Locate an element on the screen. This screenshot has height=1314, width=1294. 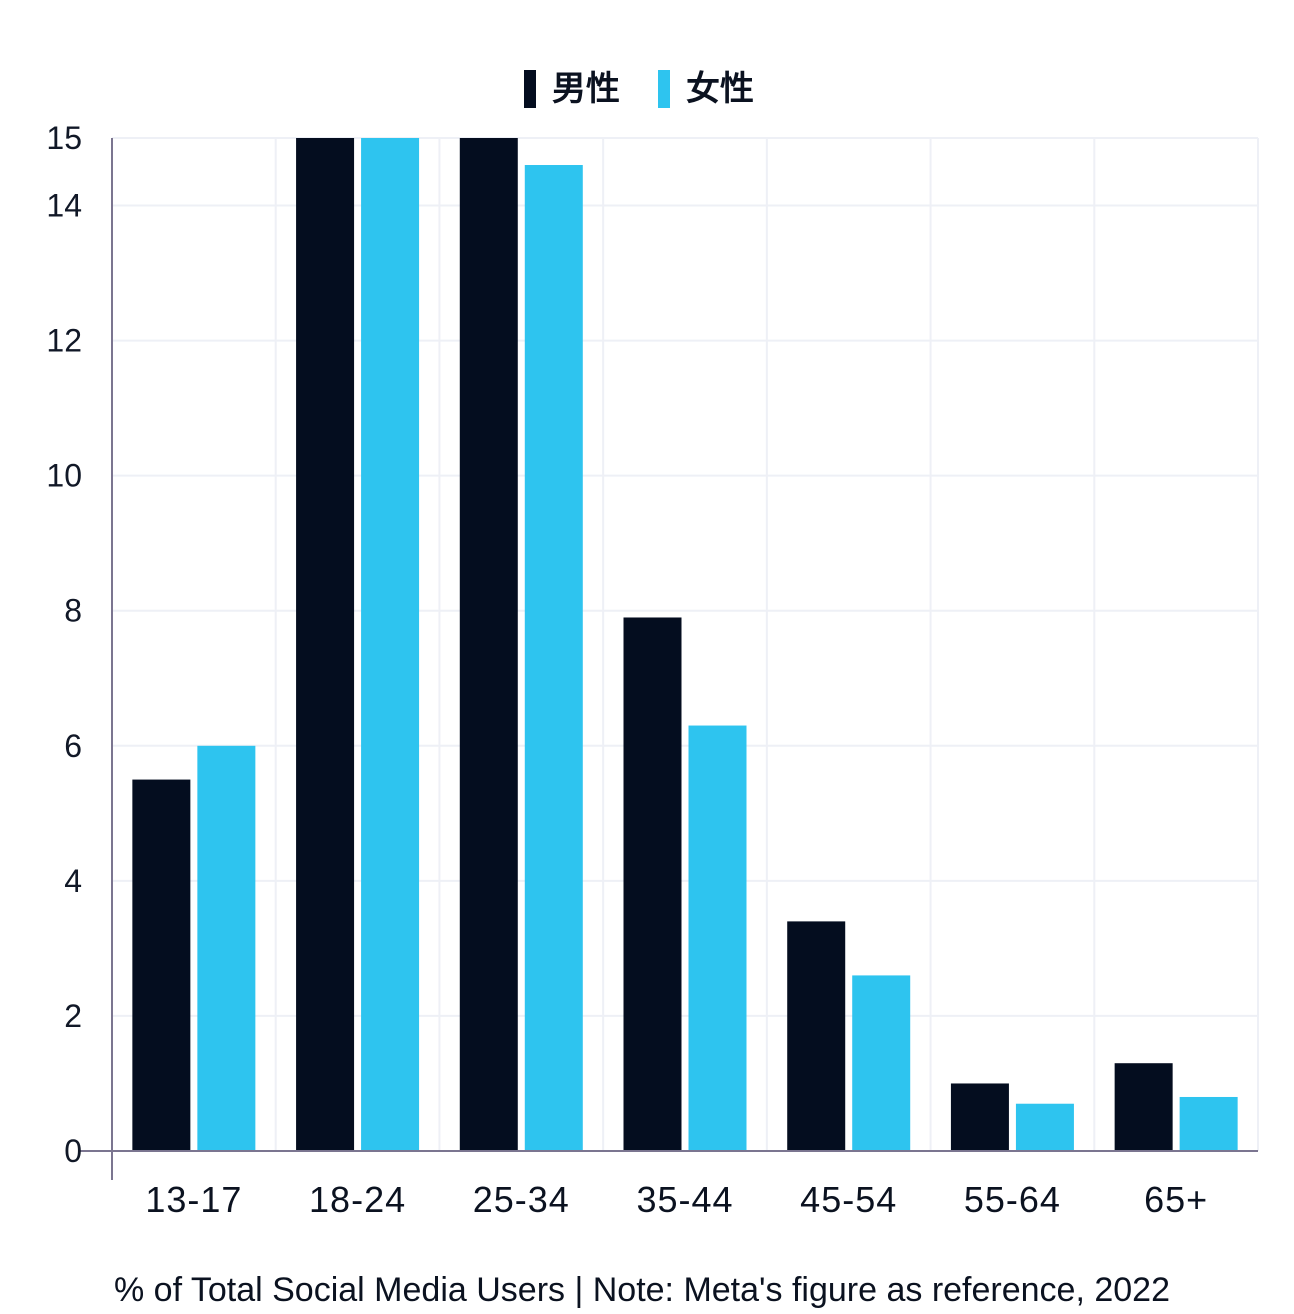
y-tick-label: 4 is located at coordinates (73, 881).